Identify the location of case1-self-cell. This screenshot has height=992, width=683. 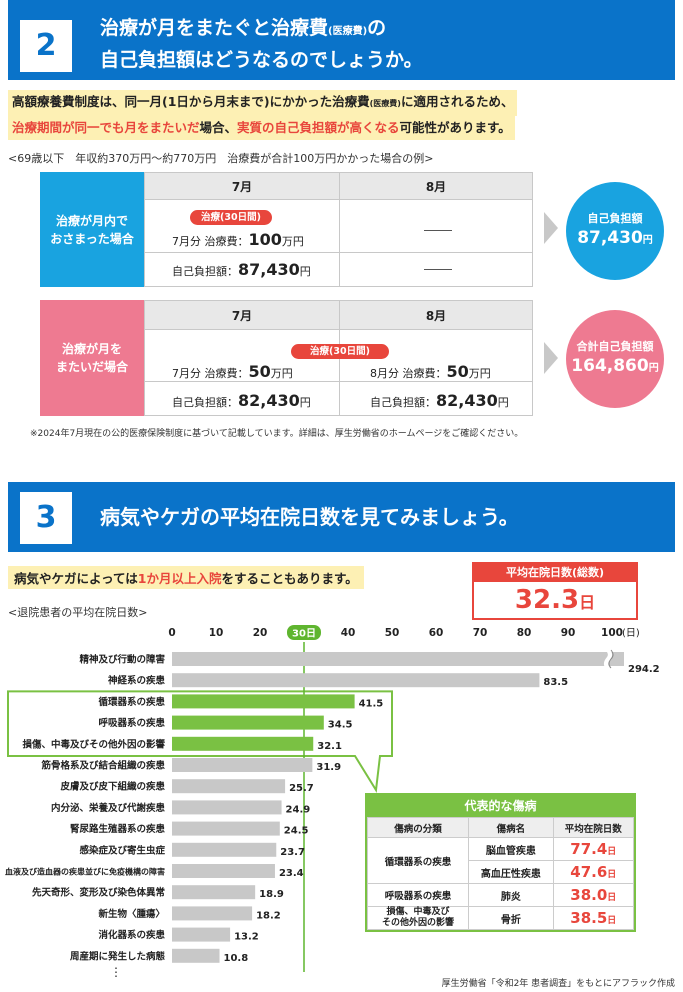
(242, 269).